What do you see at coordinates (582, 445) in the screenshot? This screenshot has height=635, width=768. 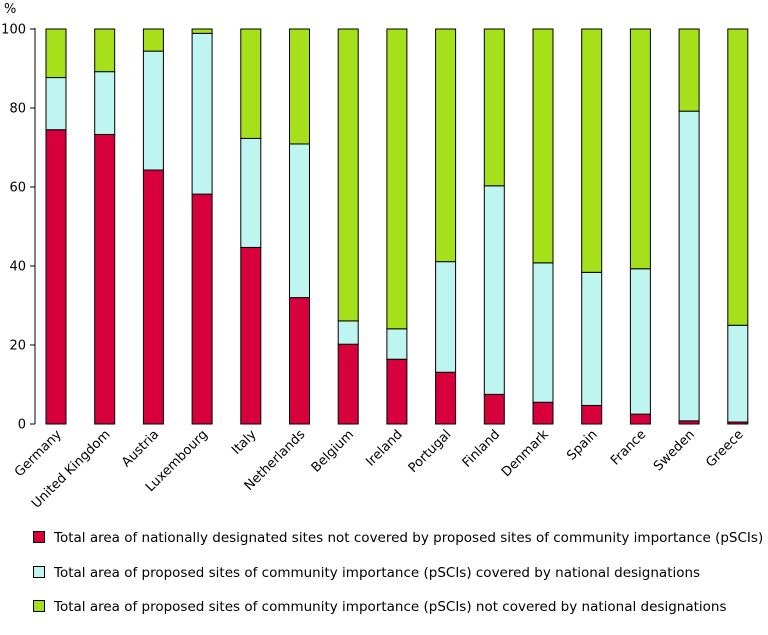 I see `x-tick-label: Spain` at bounding box center [582, 445].